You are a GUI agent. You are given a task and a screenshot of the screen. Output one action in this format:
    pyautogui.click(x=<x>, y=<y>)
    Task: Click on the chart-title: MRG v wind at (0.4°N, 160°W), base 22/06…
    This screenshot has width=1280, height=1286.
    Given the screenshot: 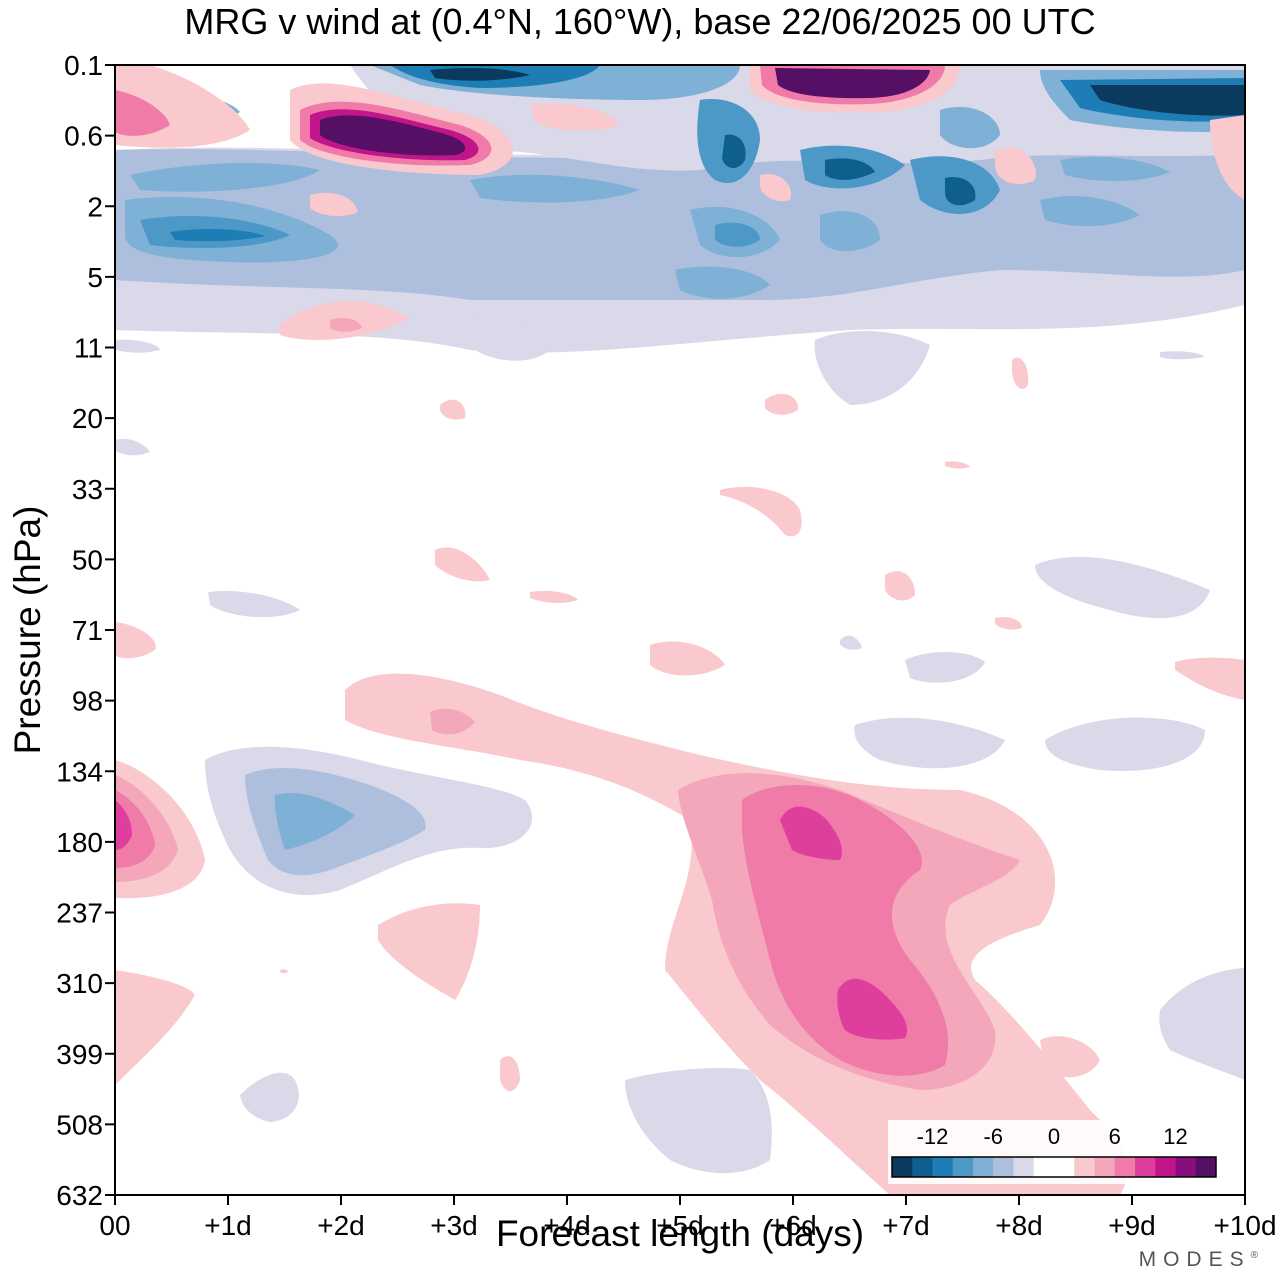 What is the action you would take?
    pyautogui.click(x=640, y=21)
    